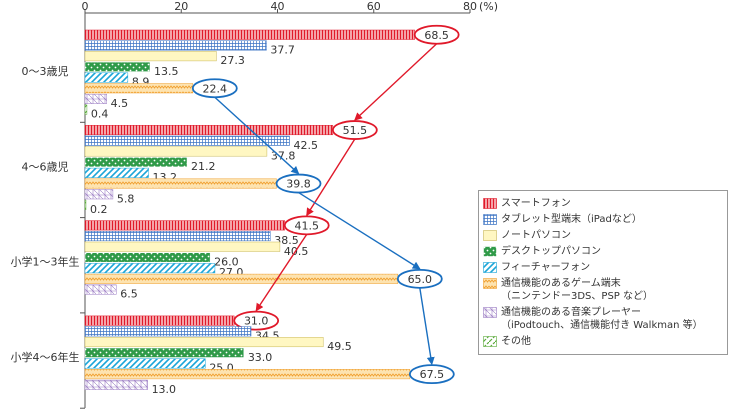 This screenshot has width=733, height=412. Describe the element at coordinates (129, 294) in the screenshot. I see `value-label: 6.5` at that location.